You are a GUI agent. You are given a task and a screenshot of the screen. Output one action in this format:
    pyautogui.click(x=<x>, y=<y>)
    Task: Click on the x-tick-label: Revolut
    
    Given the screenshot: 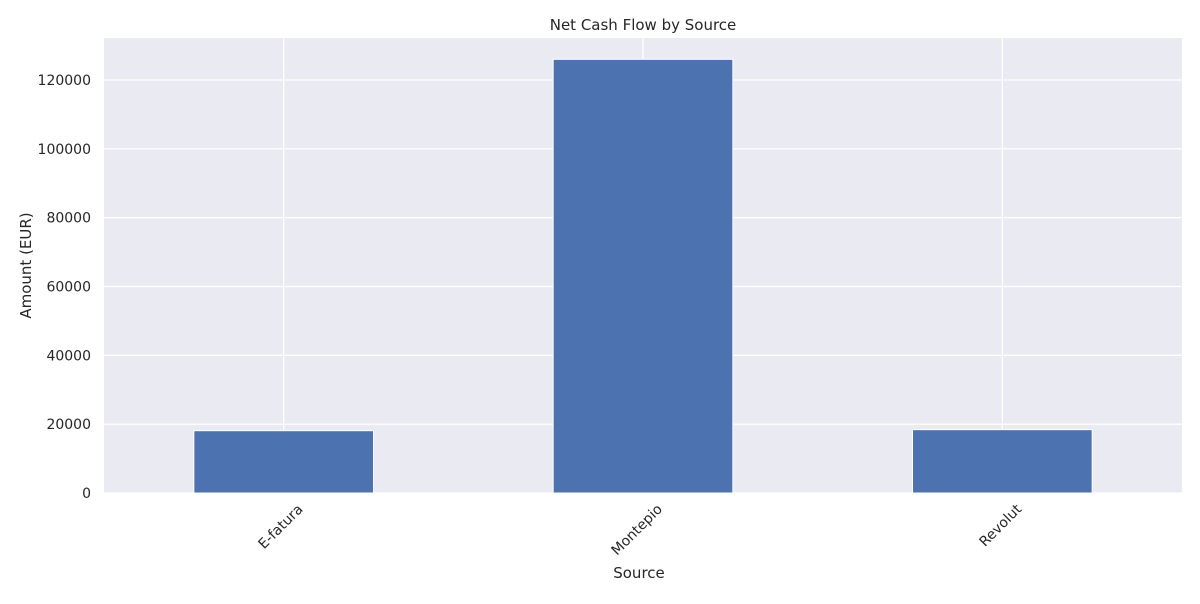 What is the action you would take?
    pyautogui.click(x=1000, y=525)
    